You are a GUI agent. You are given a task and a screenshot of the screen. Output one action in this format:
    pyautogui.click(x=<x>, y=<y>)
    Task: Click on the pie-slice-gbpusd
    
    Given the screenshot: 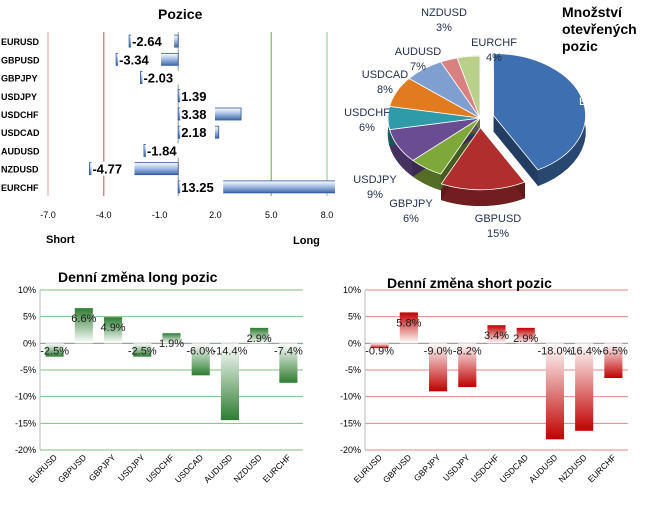 What is the action you would take?
    pyautogui.click(x=483, y=159)
    